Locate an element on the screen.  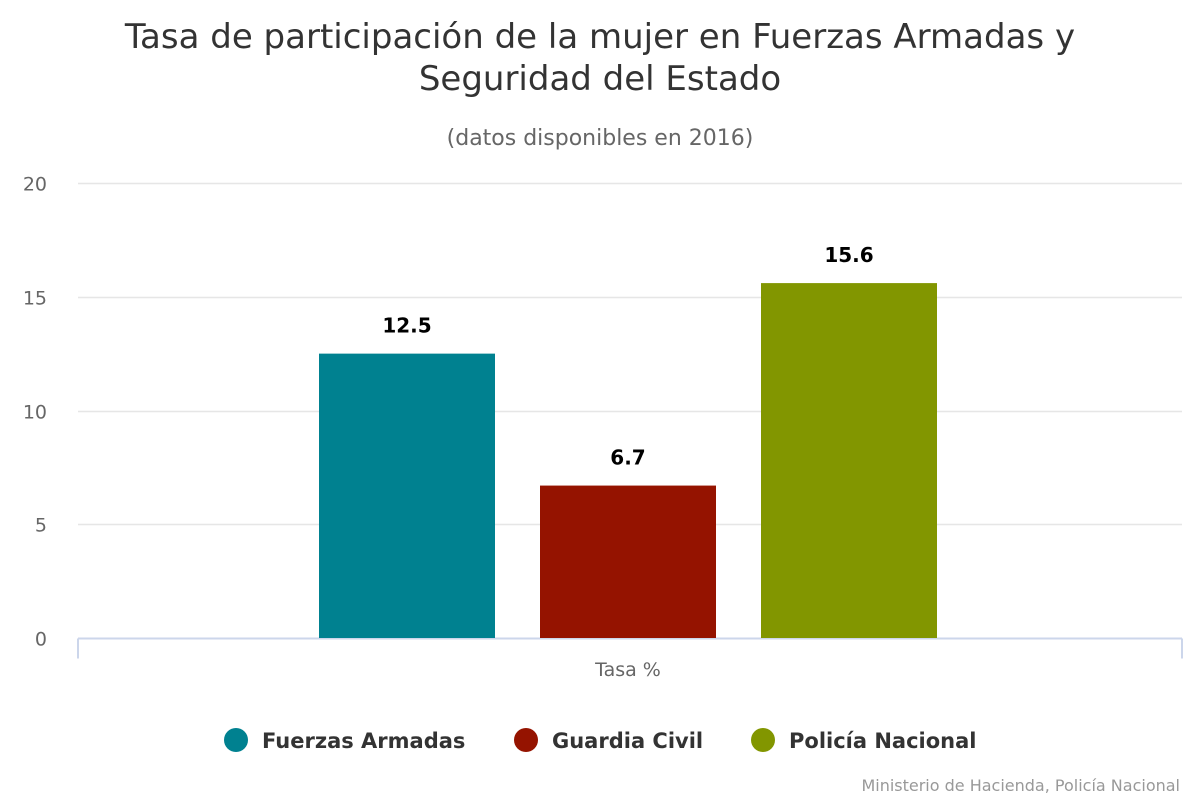
x-axis is located at coordinates (630, 648).